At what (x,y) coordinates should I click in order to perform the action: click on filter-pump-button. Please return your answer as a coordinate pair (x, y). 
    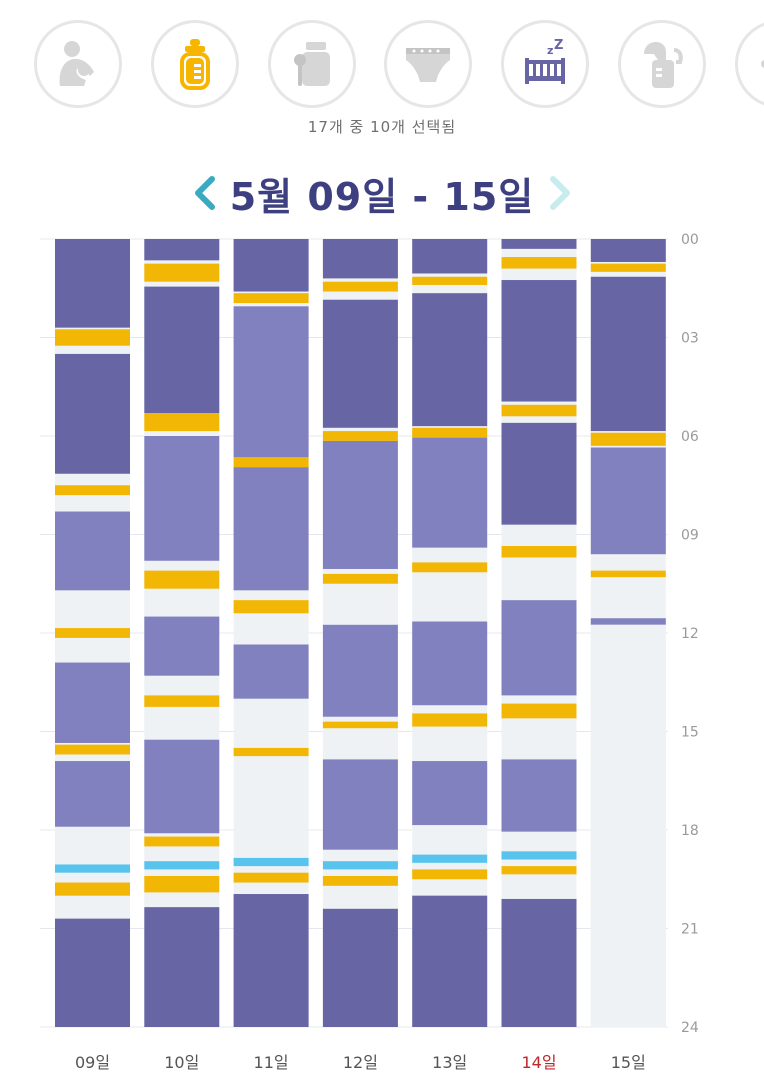
    Looking at the image, I should click on (662, 64).